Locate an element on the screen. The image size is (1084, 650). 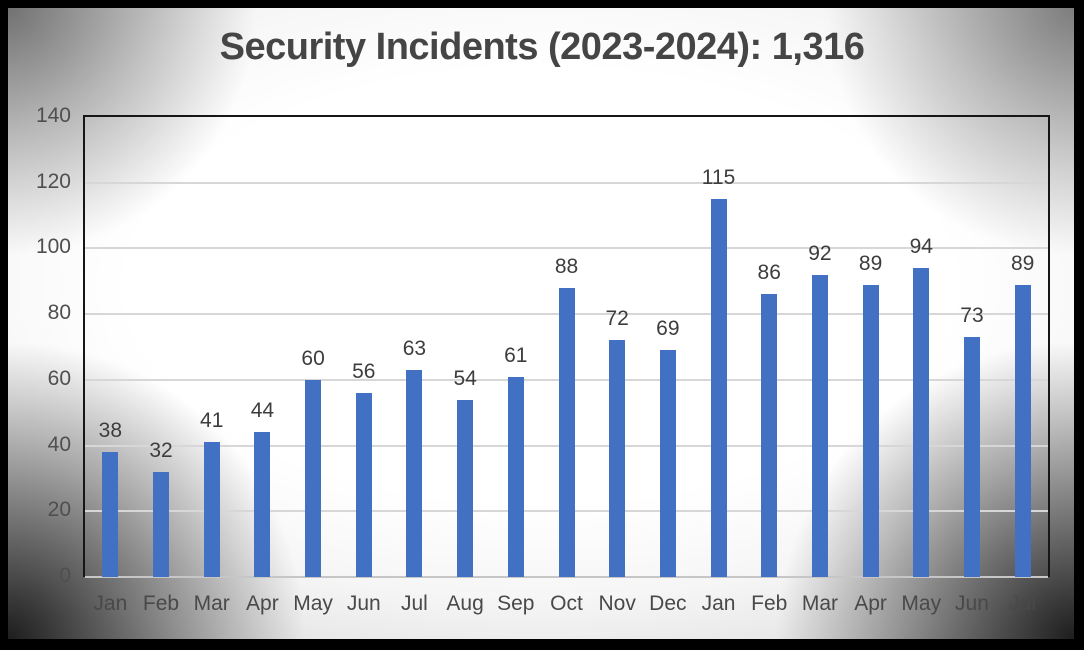
y-axis-tick-label: 60 is located at coordinates (59, 378).